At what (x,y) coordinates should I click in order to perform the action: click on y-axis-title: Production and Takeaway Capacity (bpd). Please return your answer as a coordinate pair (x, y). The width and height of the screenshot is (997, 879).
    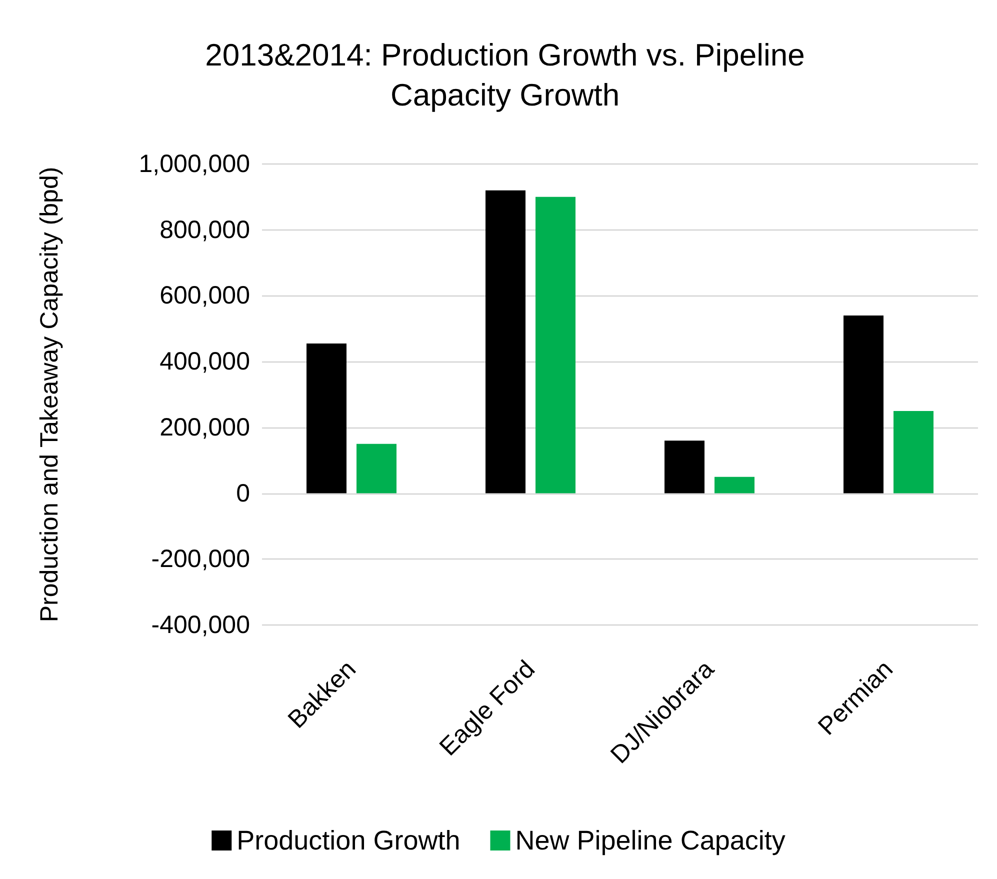
    Looking at the image, I should click on (50, 394).